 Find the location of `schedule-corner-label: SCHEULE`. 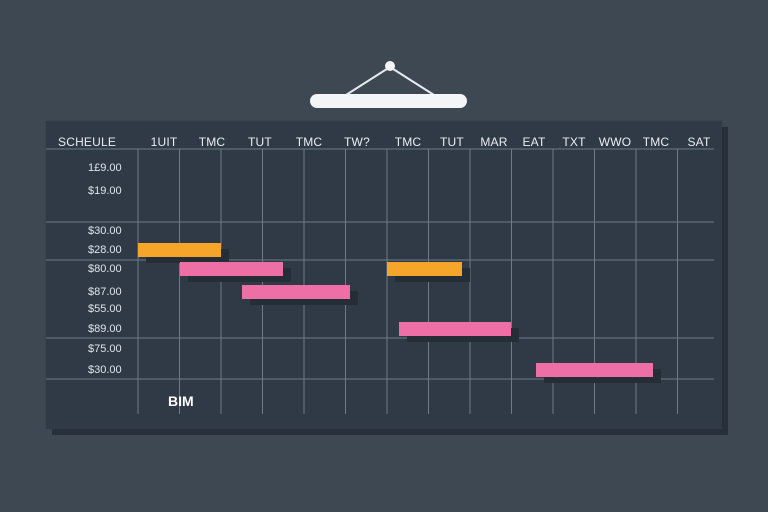

schedule-corner-label: SCHEULE is located at coordinates (87, 142).